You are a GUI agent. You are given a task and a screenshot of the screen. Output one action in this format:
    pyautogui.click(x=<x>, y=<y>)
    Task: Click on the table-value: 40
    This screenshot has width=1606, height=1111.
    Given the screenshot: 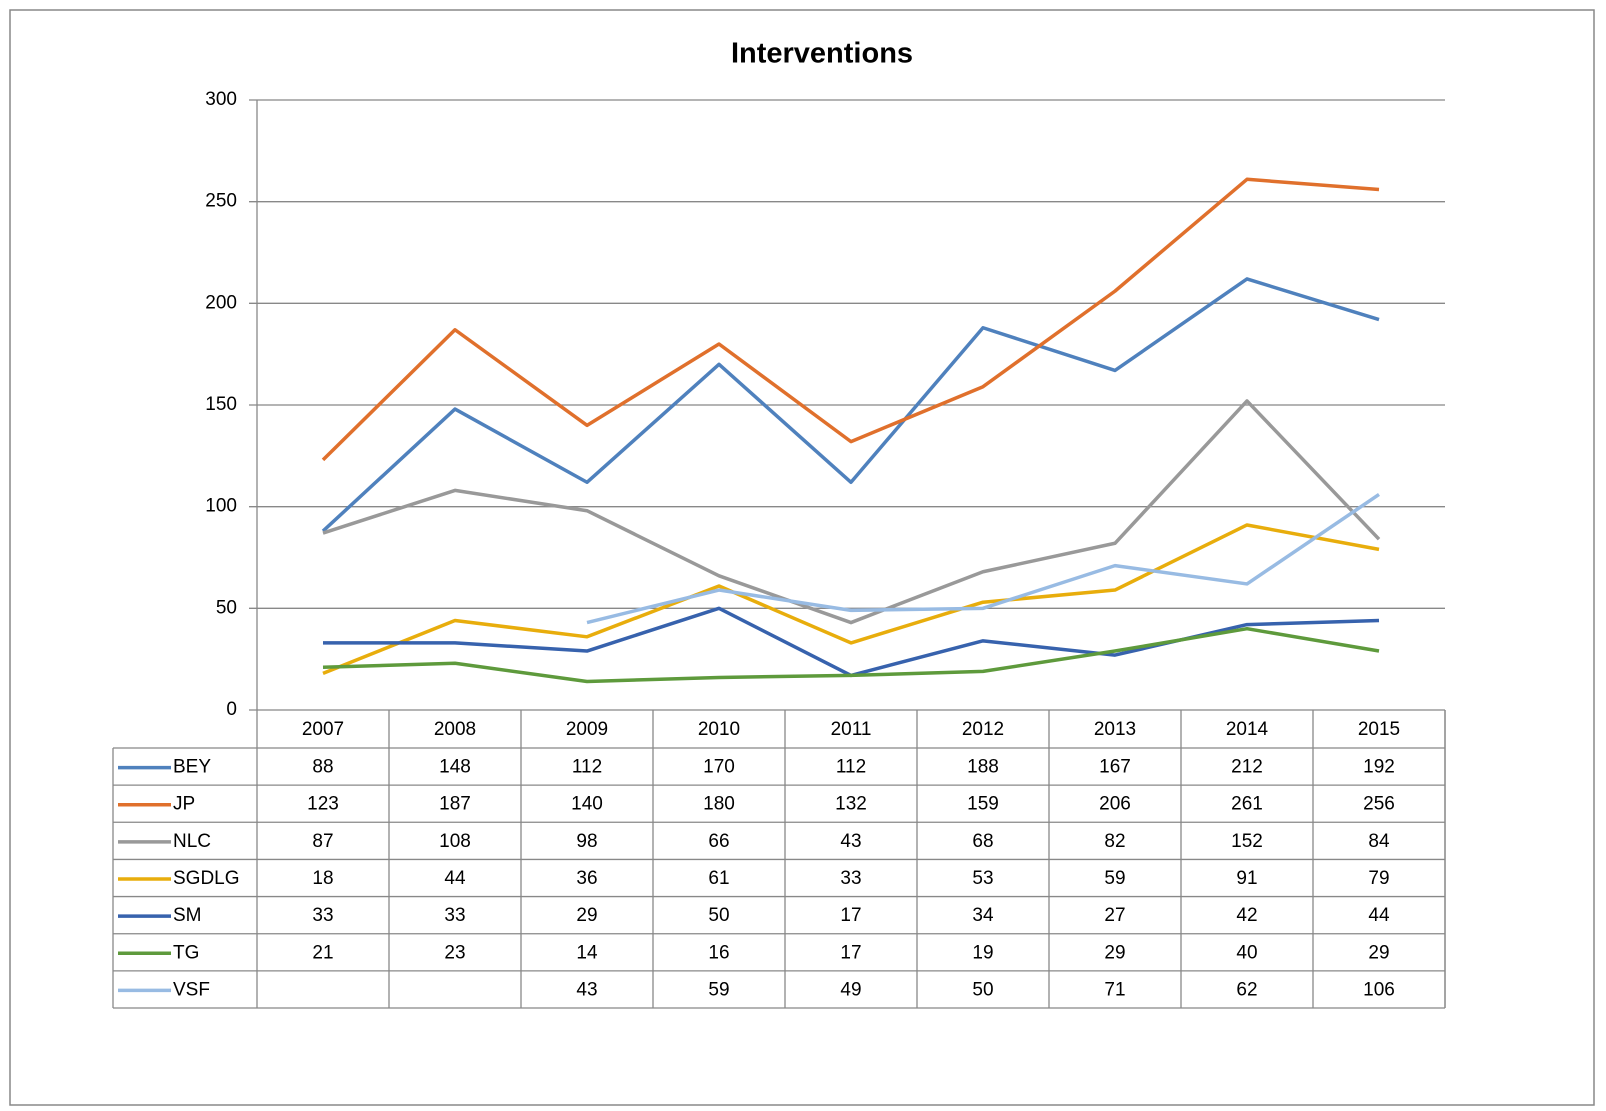 What is the action you would take?
    pyautogui.click(x=1246, y=952)
    